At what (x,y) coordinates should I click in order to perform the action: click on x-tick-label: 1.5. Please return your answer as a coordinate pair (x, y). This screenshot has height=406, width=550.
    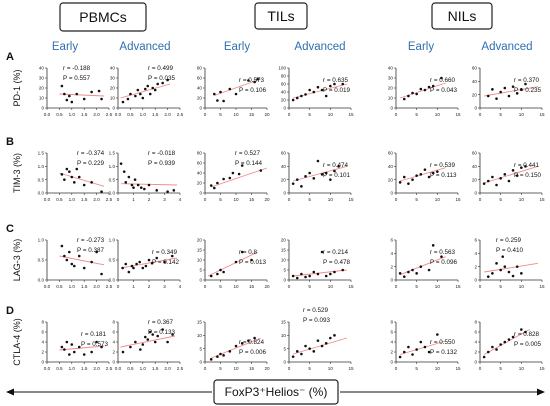
    Looking at the image, I should click on (155, 368).